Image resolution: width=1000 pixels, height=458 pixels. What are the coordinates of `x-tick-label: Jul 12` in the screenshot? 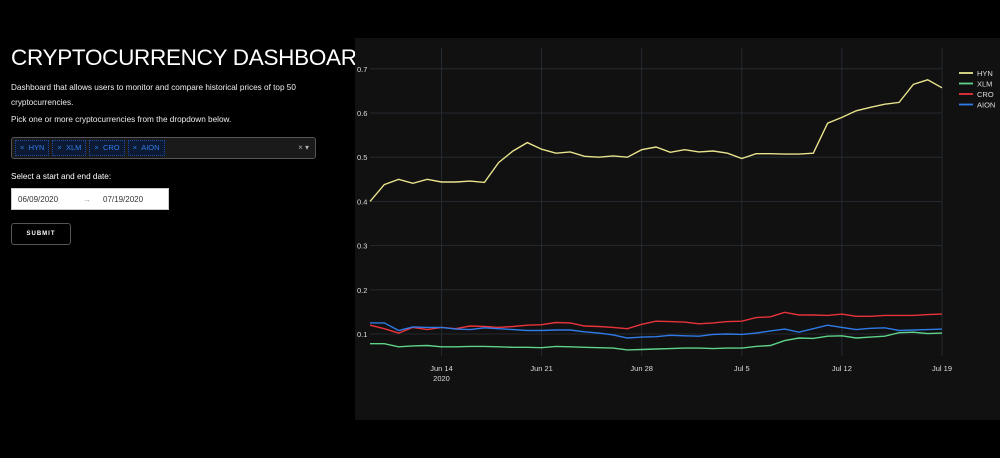 It's located at (842, 368).